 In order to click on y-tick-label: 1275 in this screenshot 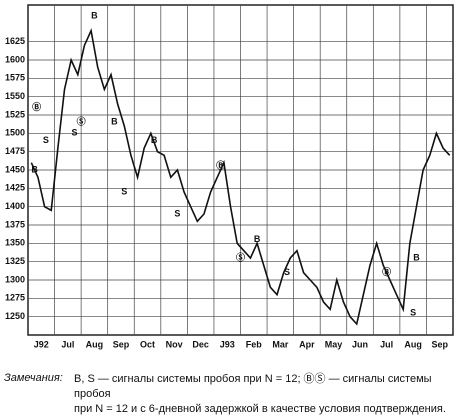, I will do `click(15, 298)`.